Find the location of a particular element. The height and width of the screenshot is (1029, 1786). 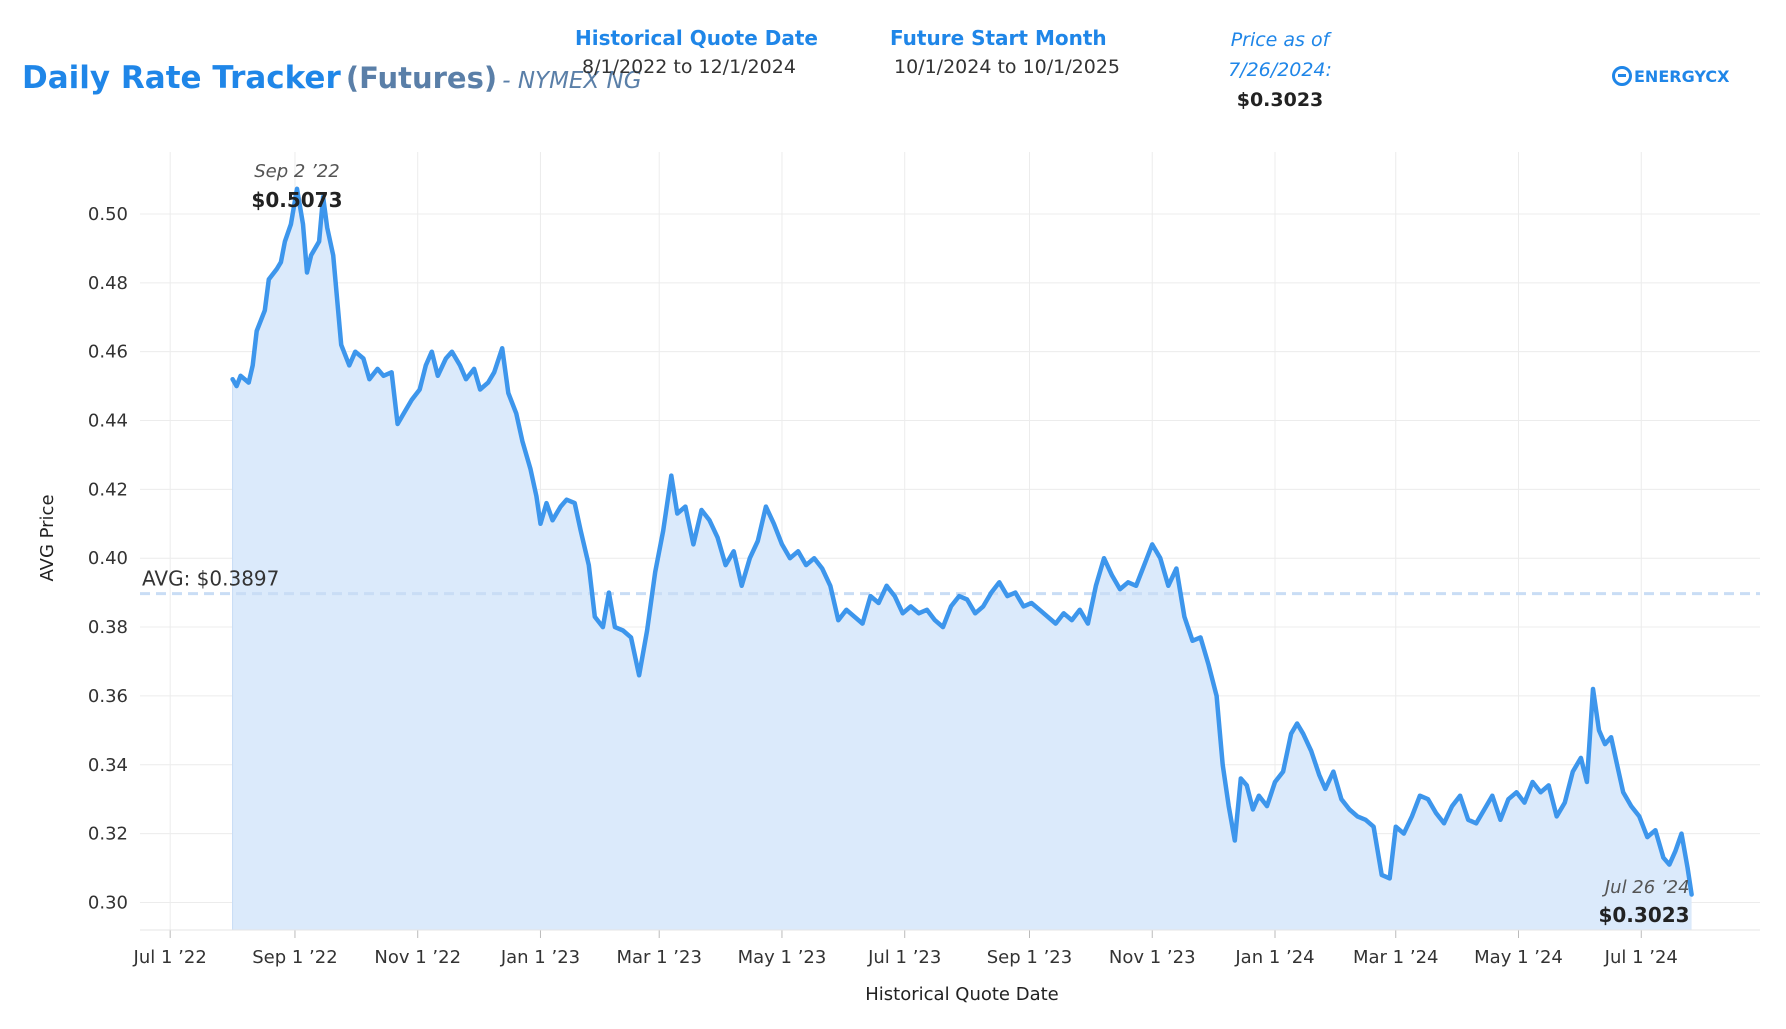

y-tick-label: 0.44 is located at coordinates (108, 421).